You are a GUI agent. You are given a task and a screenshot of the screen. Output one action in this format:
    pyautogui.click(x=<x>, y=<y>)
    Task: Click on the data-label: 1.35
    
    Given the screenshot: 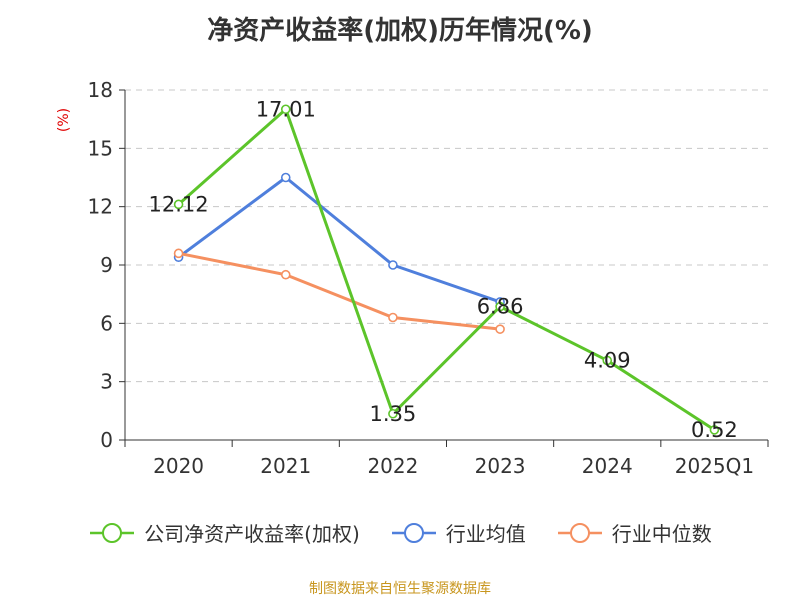 What is the action you would take?
    pyautogui.click(x=393, y=414)
    